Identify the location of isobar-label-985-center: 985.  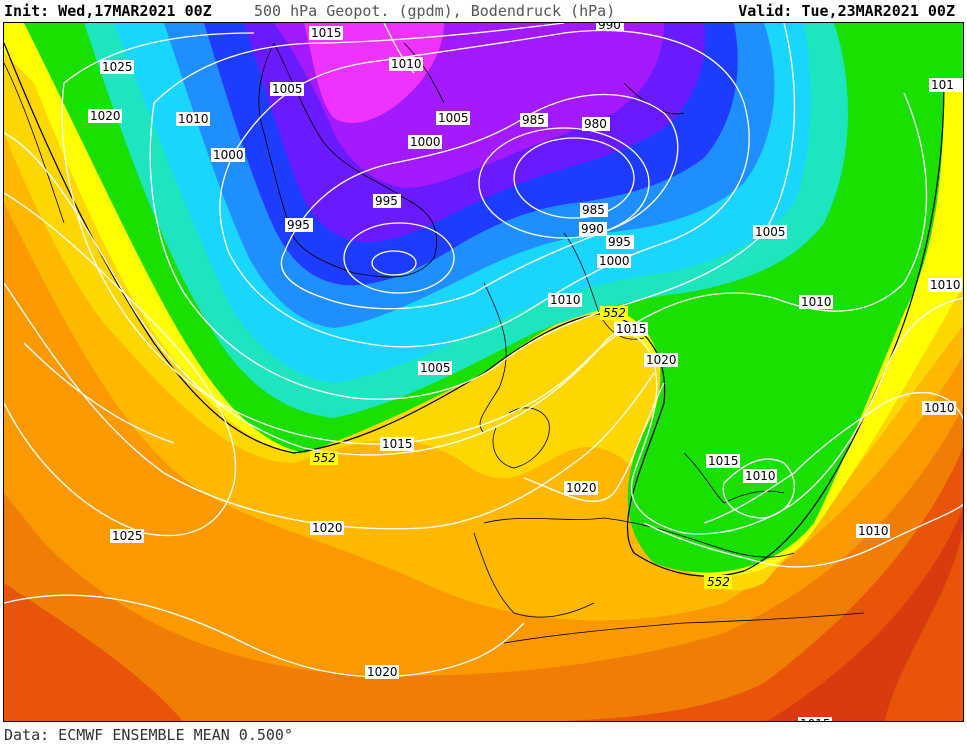
(534, 120).